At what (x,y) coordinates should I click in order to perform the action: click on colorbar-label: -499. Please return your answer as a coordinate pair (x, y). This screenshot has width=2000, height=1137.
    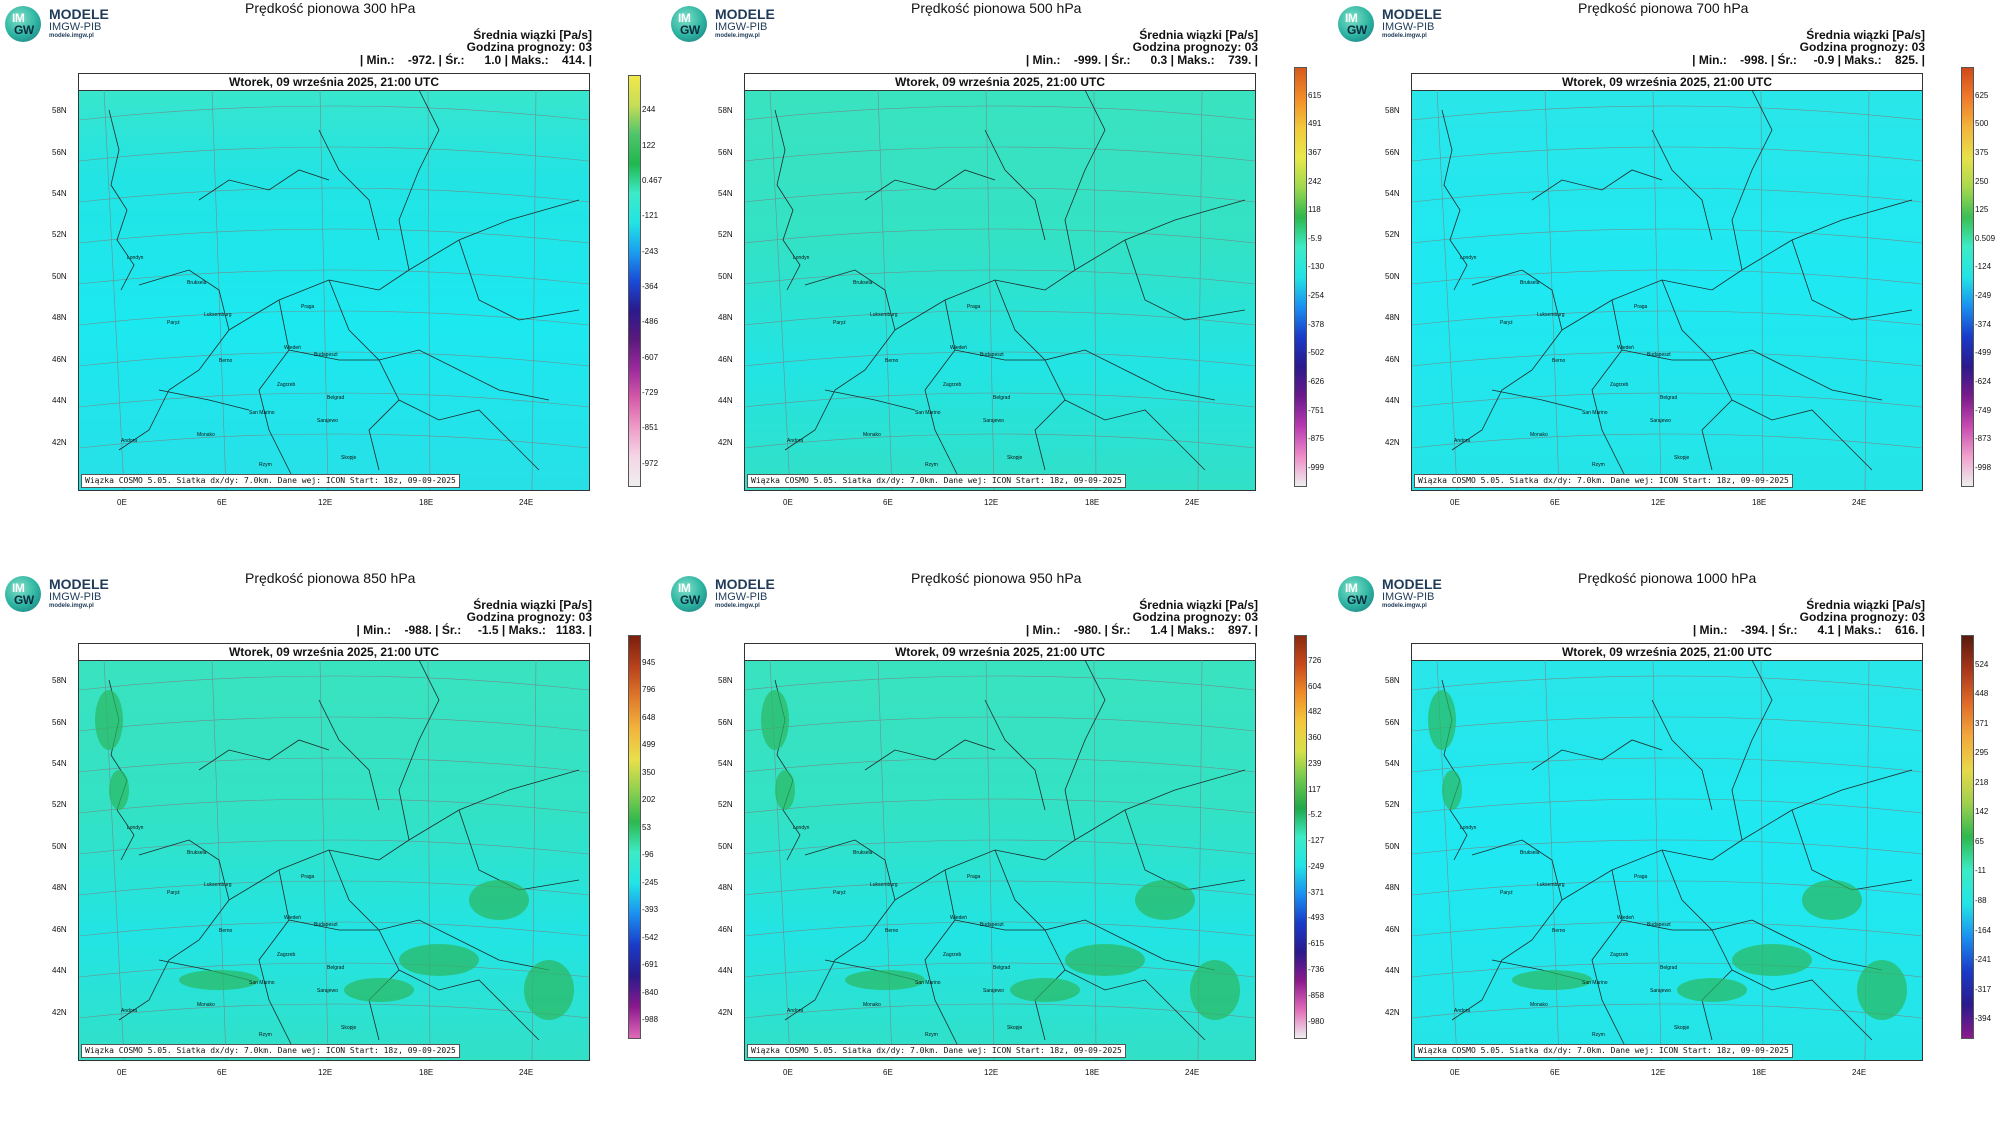
    Looking at the image, I should click on (1983, 353).